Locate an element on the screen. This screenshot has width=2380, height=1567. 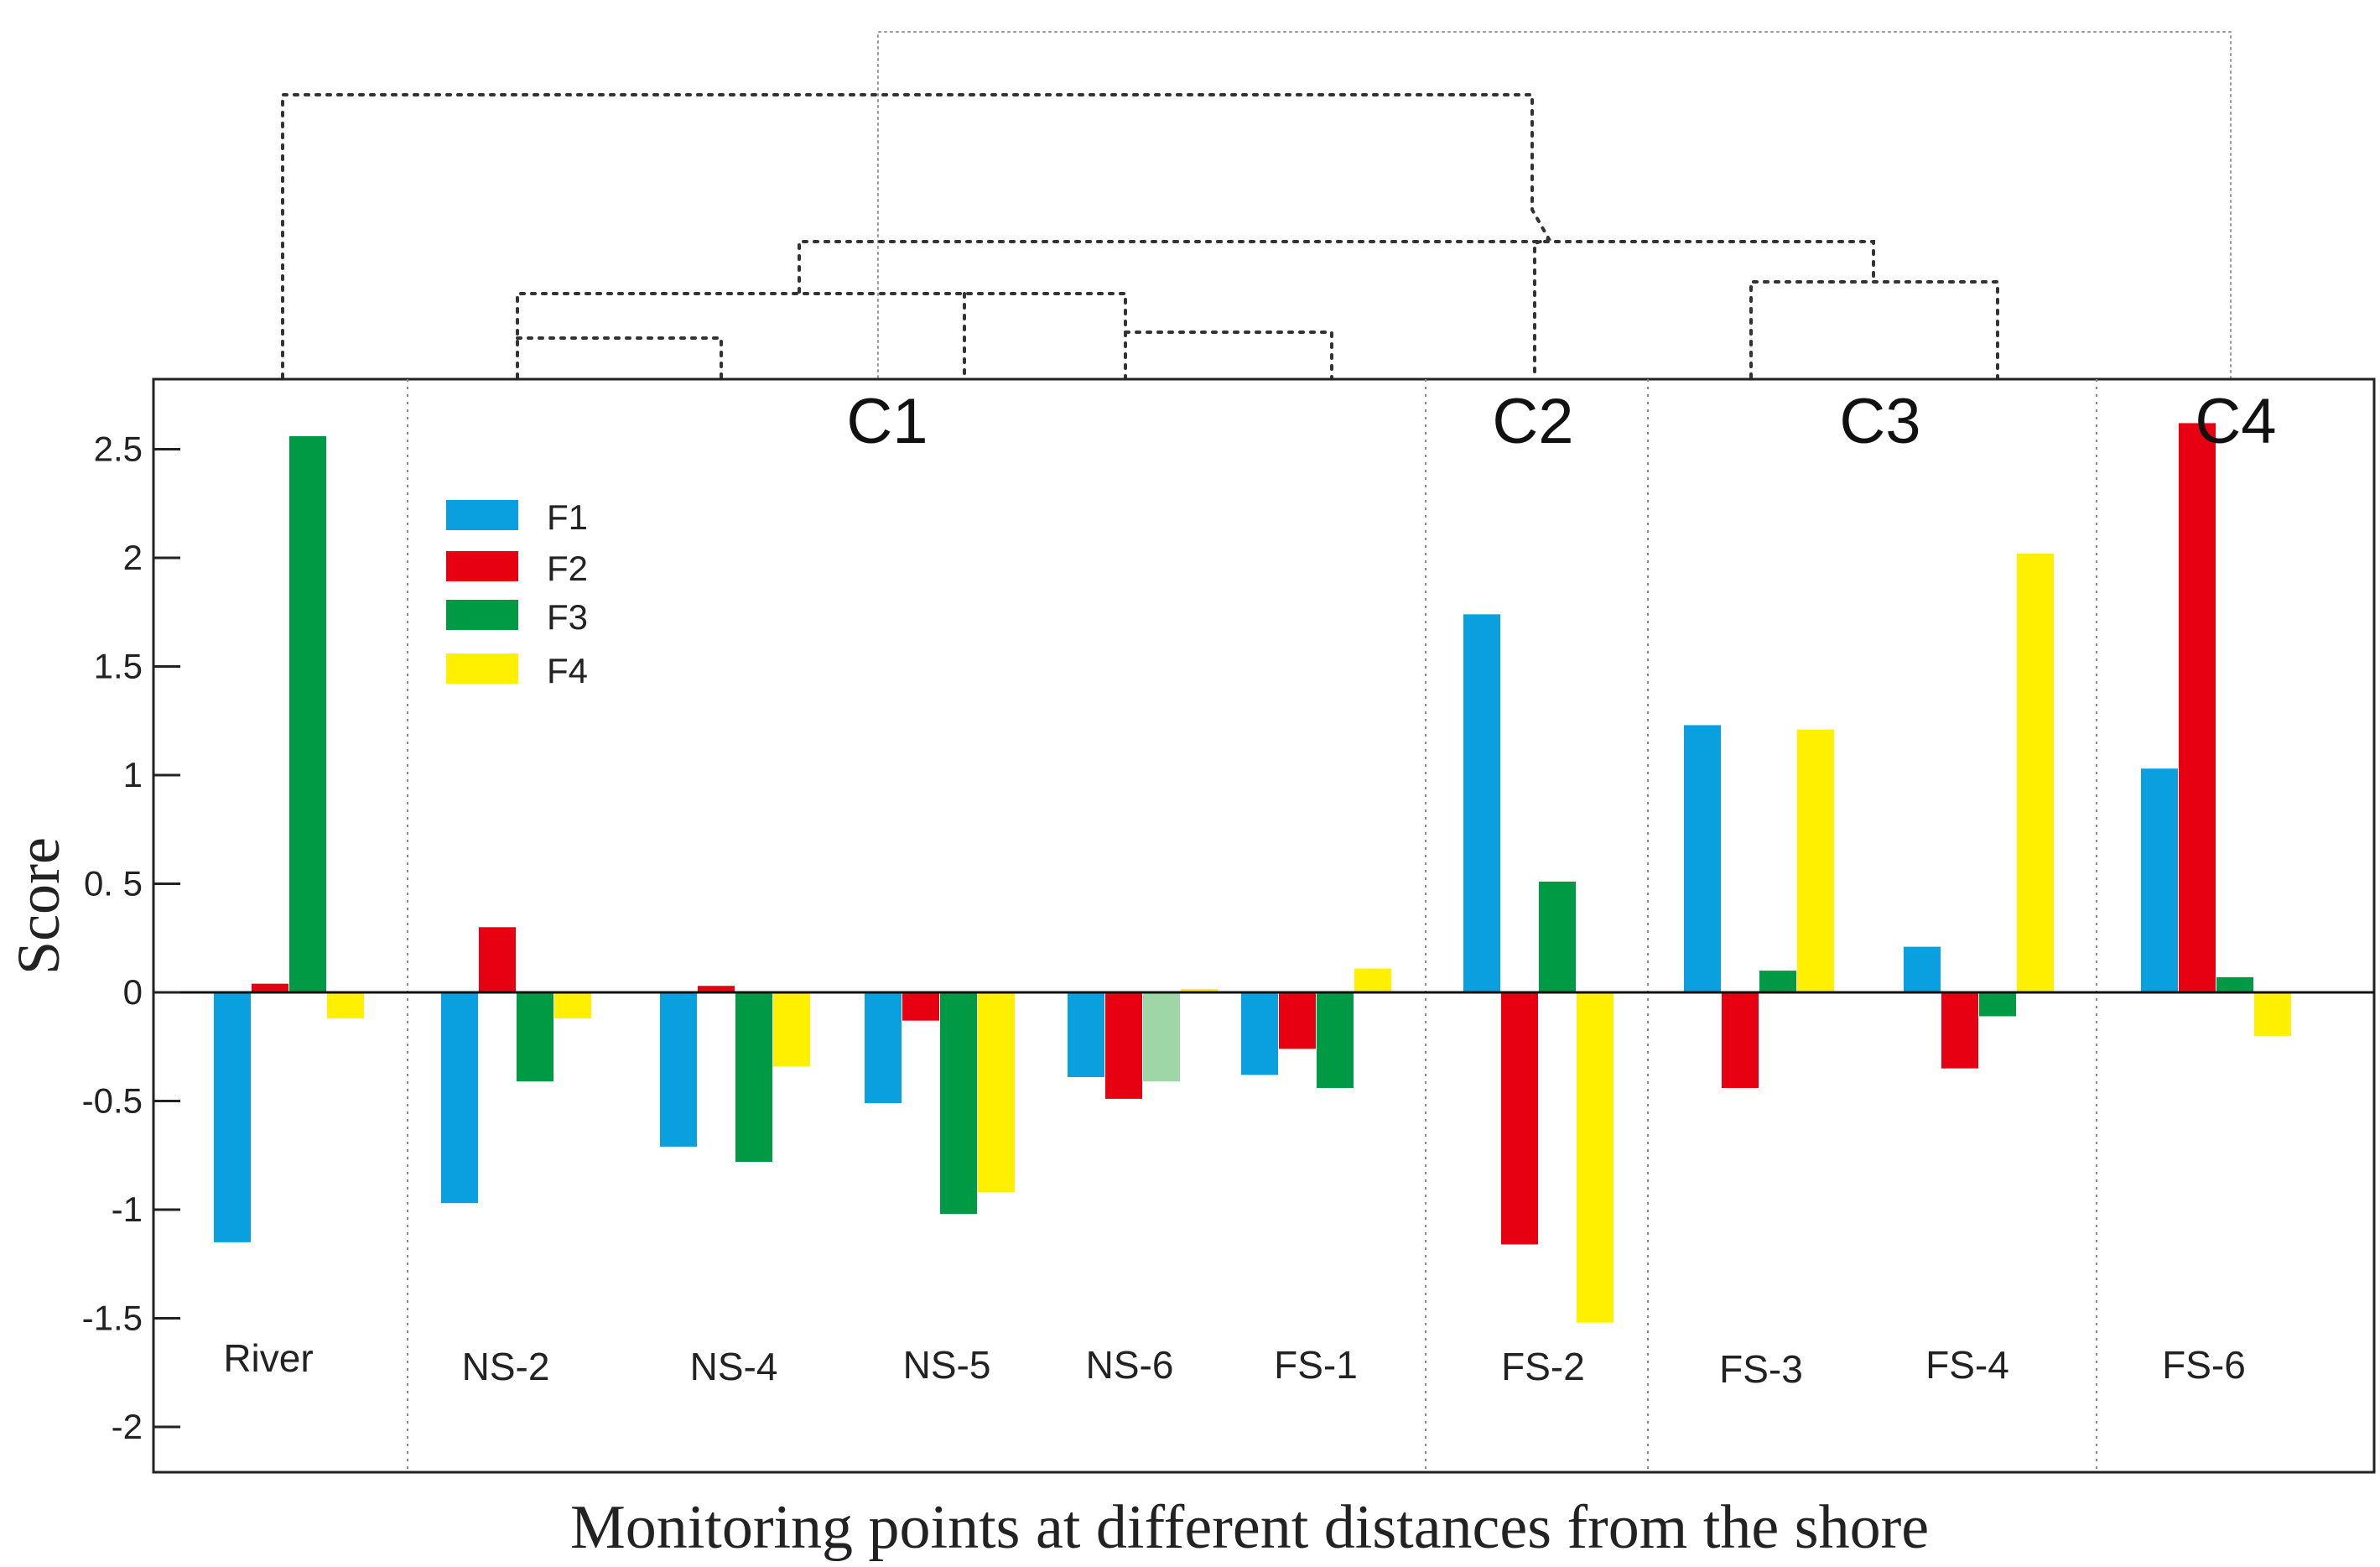
legend-swatch-f3 is located at coordinates (482, 615).